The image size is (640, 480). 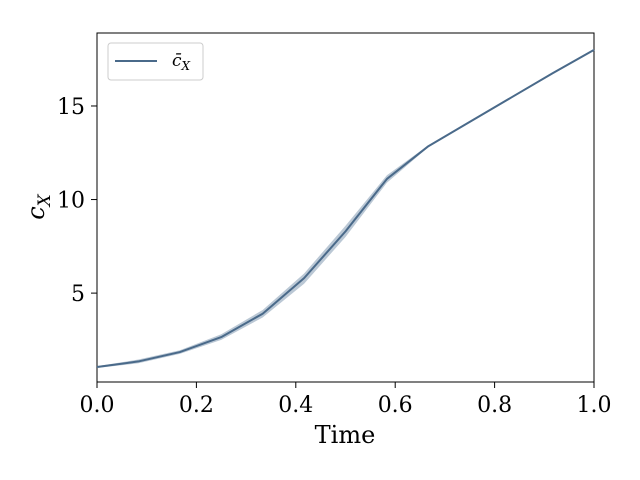 What do you see at coordinates (346, 400) in the screenshot?
I see `x-axis-ticks: 0.0 0.2 0.4 0.6 0.8 1.0` at bounding box center [346, 400].